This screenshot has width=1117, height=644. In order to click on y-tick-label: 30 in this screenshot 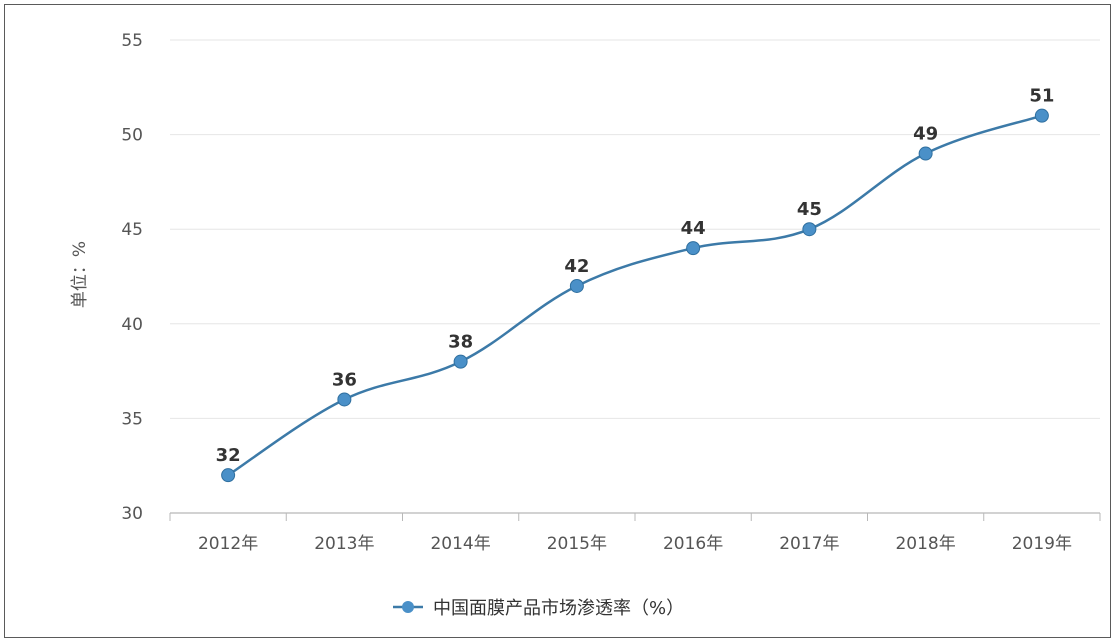, I will do `click(132, 514)`.